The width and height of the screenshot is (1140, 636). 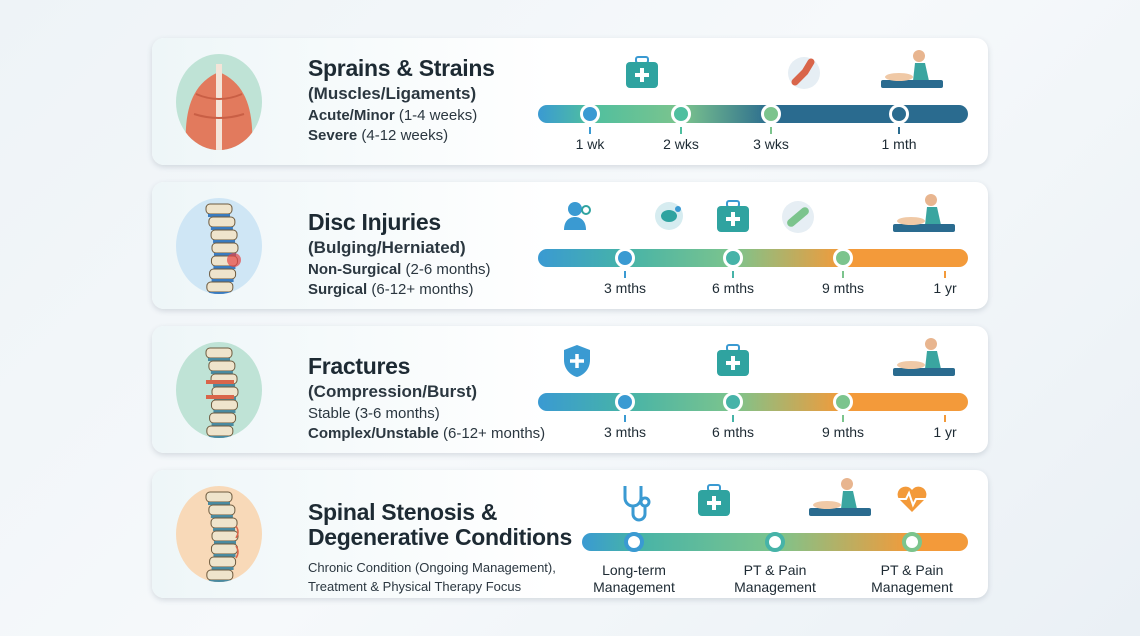 I want to click on condition-title: Fractures, so click(x=359, y=366).